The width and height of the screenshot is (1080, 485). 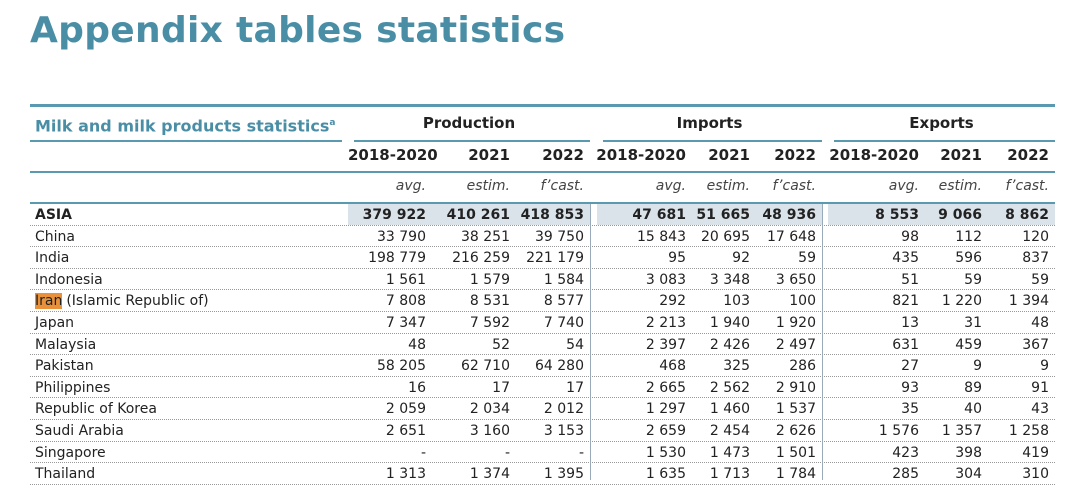 What do you see at coordinates (489, 474) in the screenshot?
I see `cell: 1 374` at bounding box center [489, 474].